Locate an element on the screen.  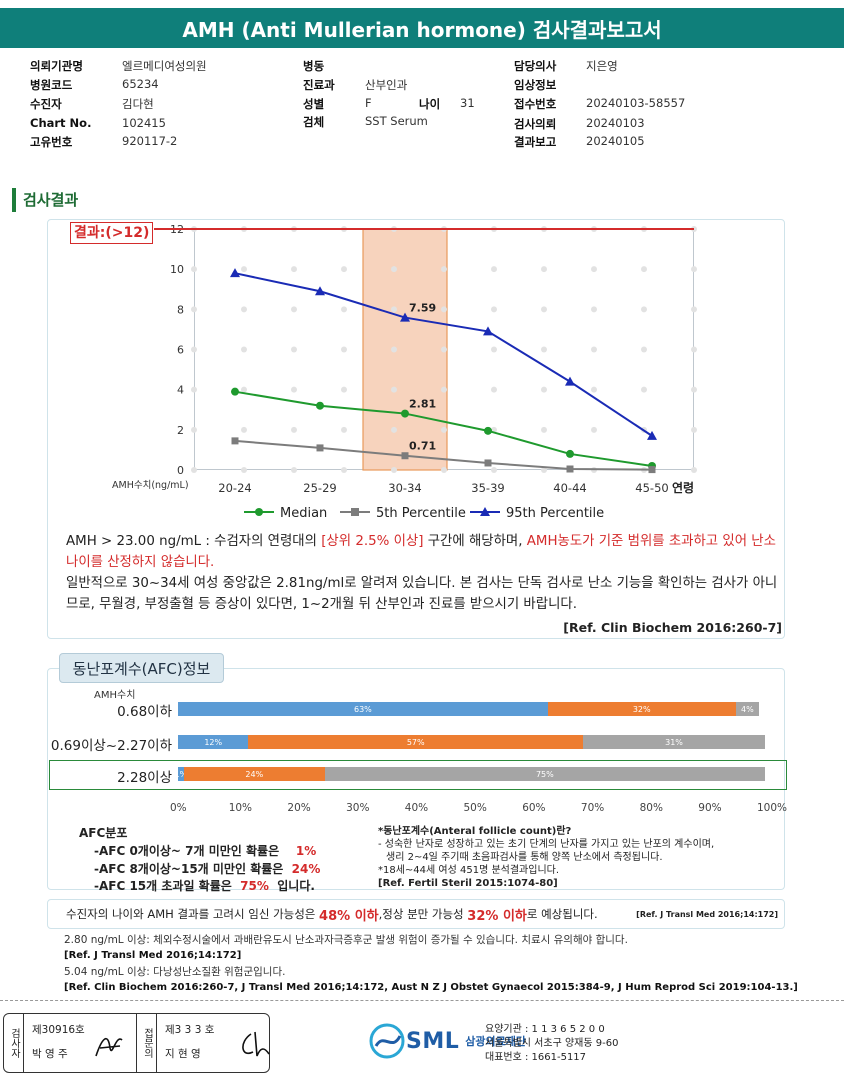
afc-axis-tick: 80% is located at coordinates (651, 808).